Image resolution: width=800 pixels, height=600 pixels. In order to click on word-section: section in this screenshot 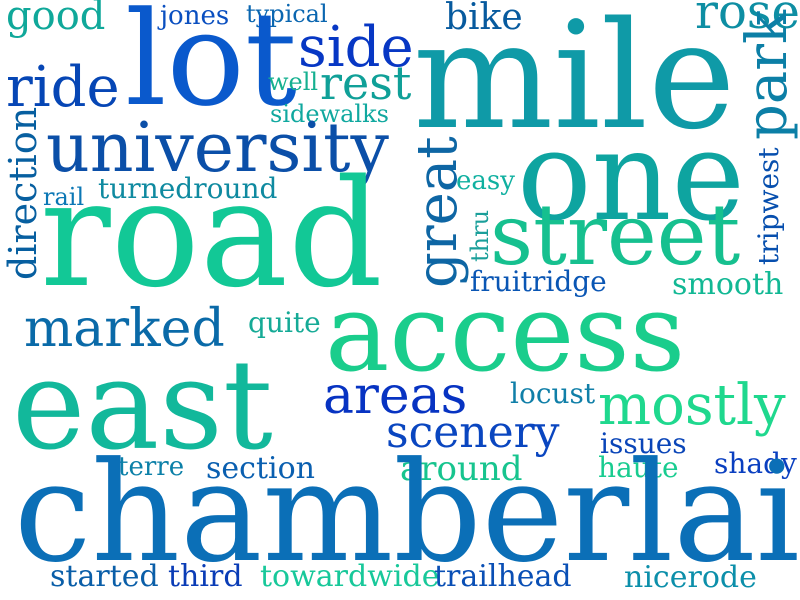, I will do `click(260, 468)`.